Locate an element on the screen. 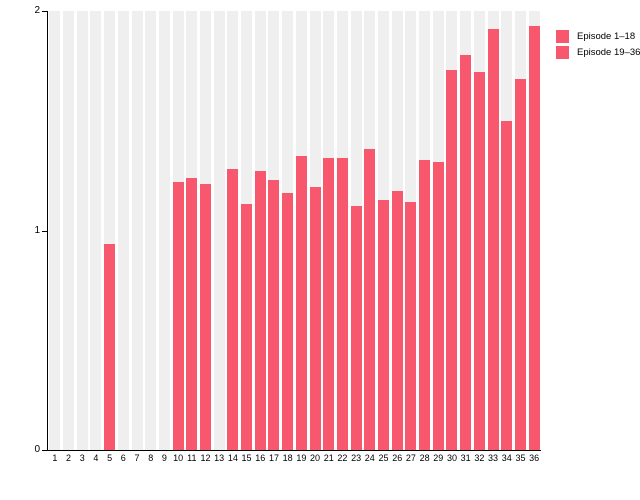 The width and height of the screenshot is (640, 500). x-tick-label-11: 11 is located at coordinates (192, 458).